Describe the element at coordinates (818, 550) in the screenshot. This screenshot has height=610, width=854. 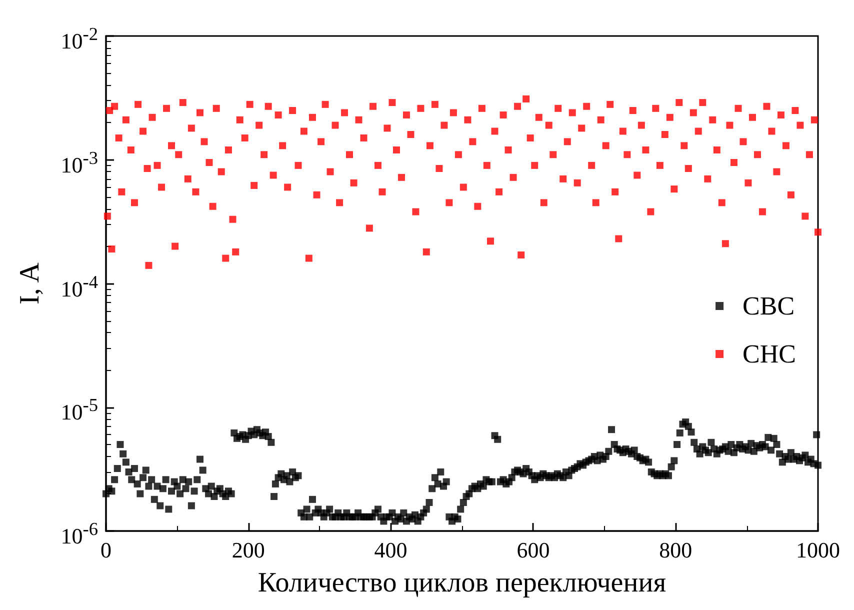
I see `x-tick-label: 1000` at that location.